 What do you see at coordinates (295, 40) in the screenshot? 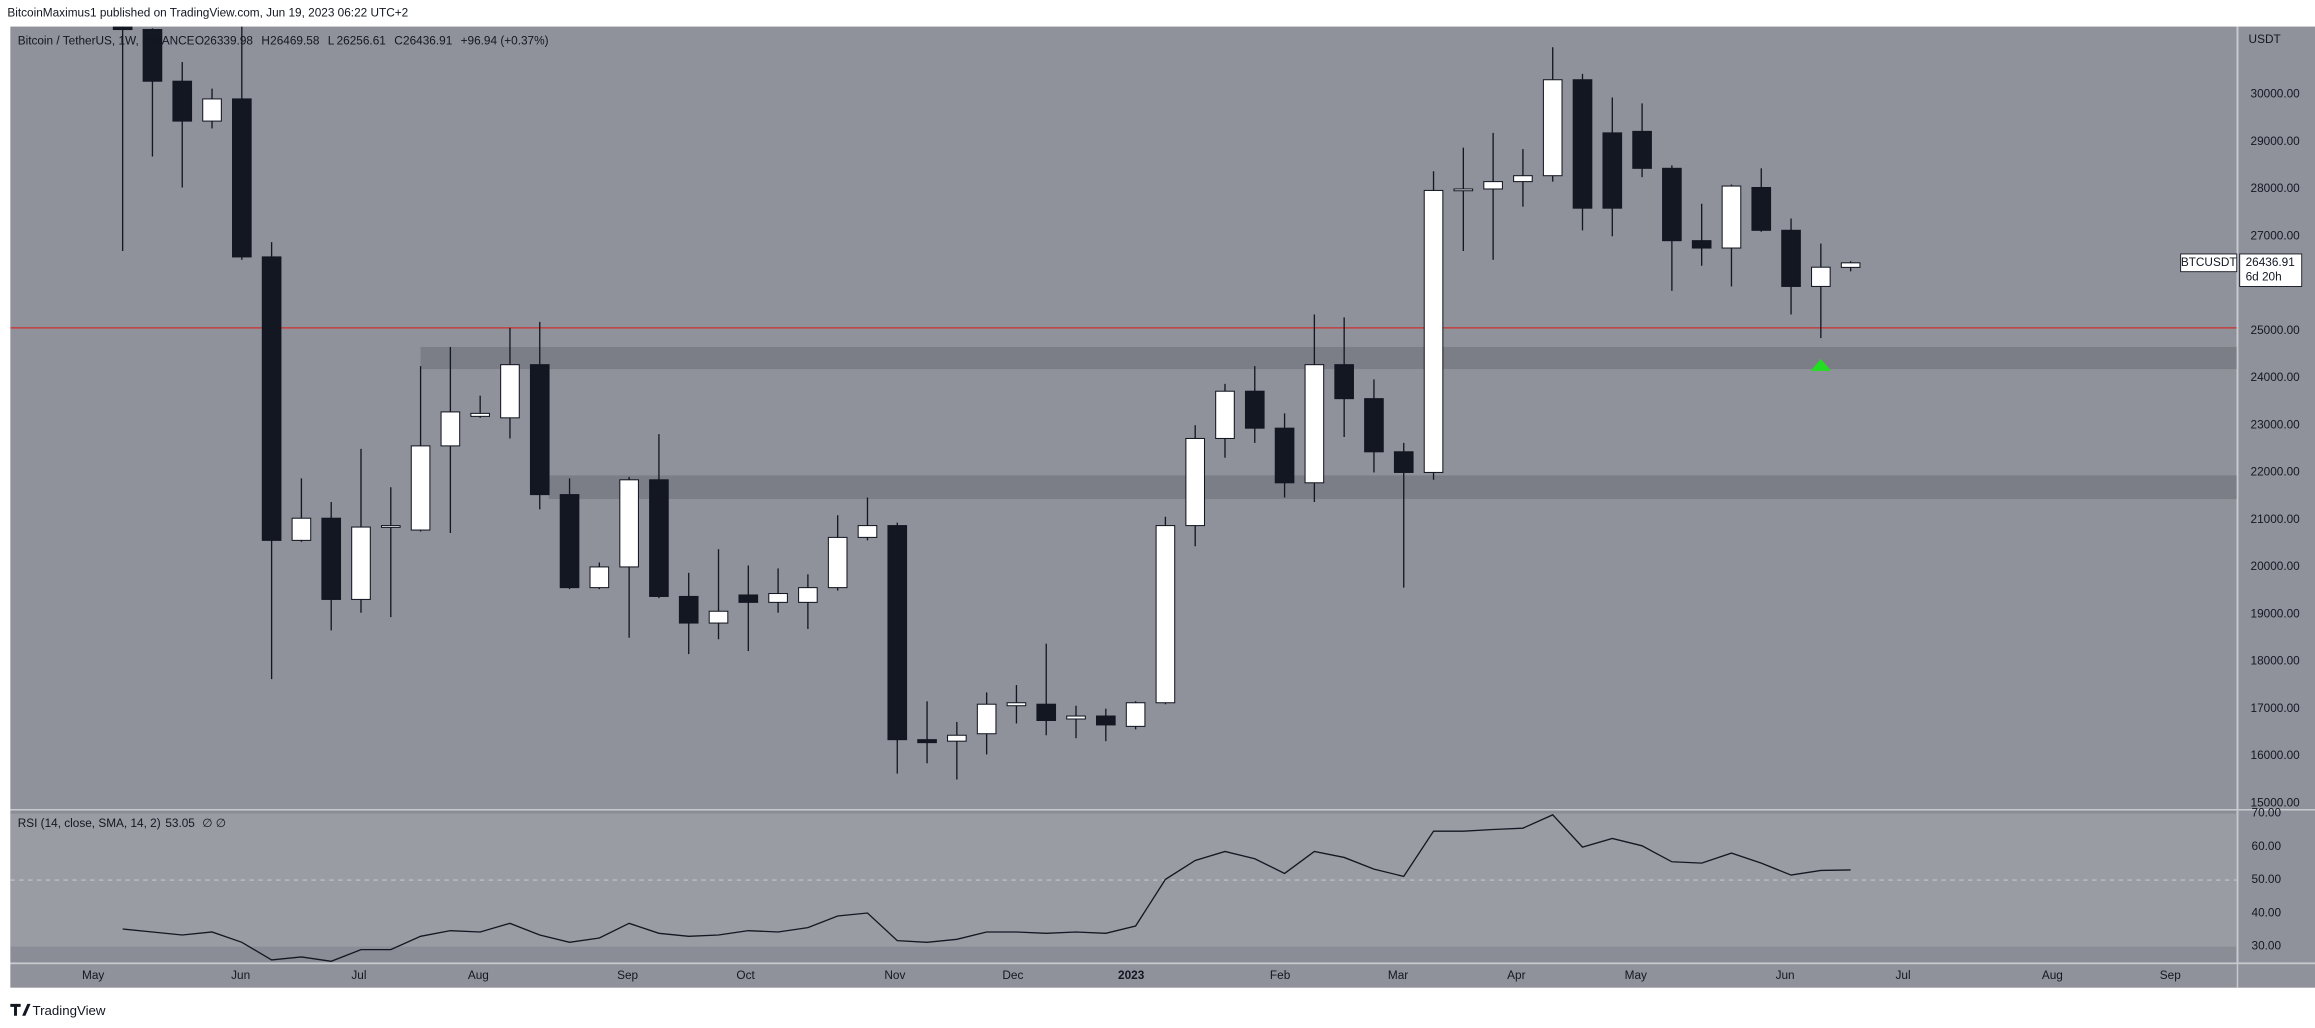
I see `legend-value: 26469.58` at bounding box center [295, 40].